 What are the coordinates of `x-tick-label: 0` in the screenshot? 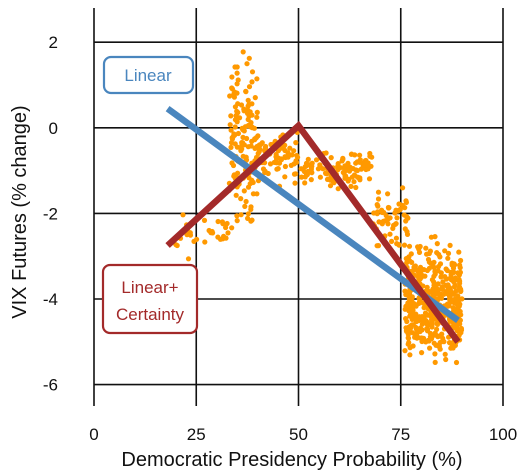 It's located at (93, 434).